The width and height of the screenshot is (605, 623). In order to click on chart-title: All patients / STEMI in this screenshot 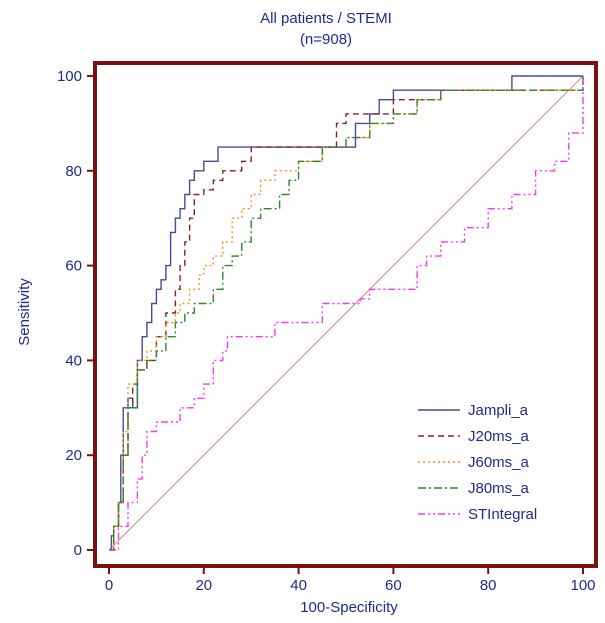, I will do `click(326, 18)`.